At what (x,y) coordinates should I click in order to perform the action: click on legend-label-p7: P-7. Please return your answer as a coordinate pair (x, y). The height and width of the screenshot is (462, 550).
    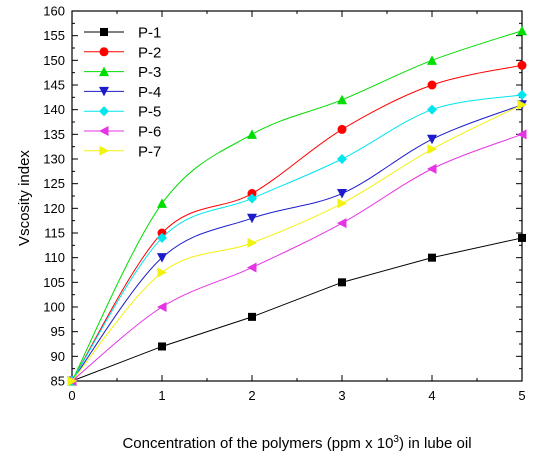
    Looking at the image, I should click on (149, 151).